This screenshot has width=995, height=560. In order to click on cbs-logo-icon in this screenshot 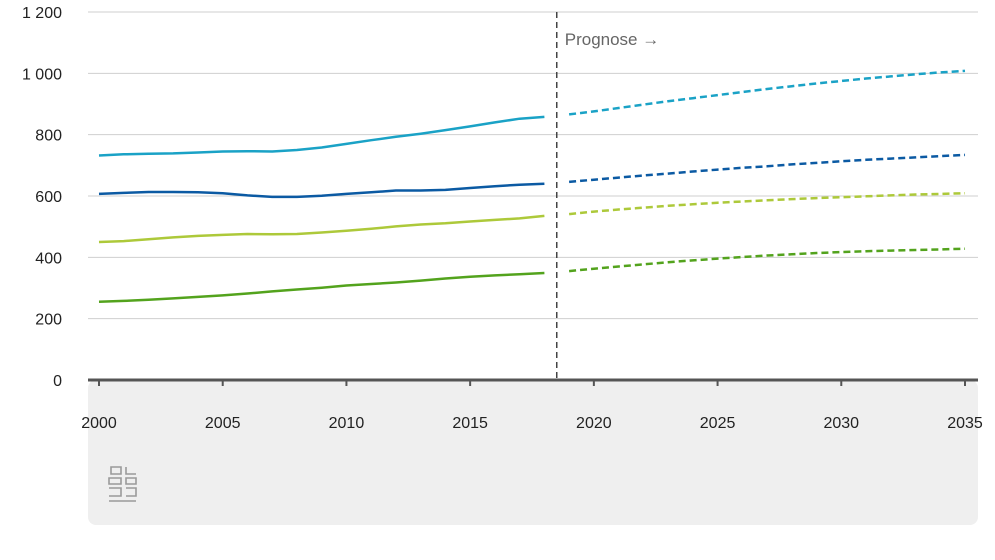, I will do `click(122, 484)`.